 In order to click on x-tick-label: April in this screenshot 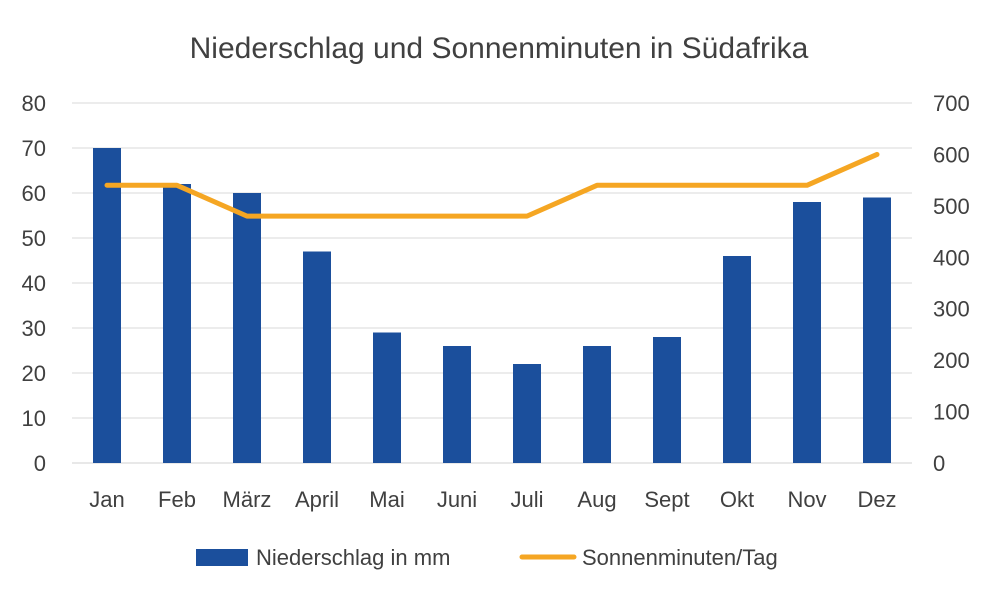, I will do `click(317, 499)`.